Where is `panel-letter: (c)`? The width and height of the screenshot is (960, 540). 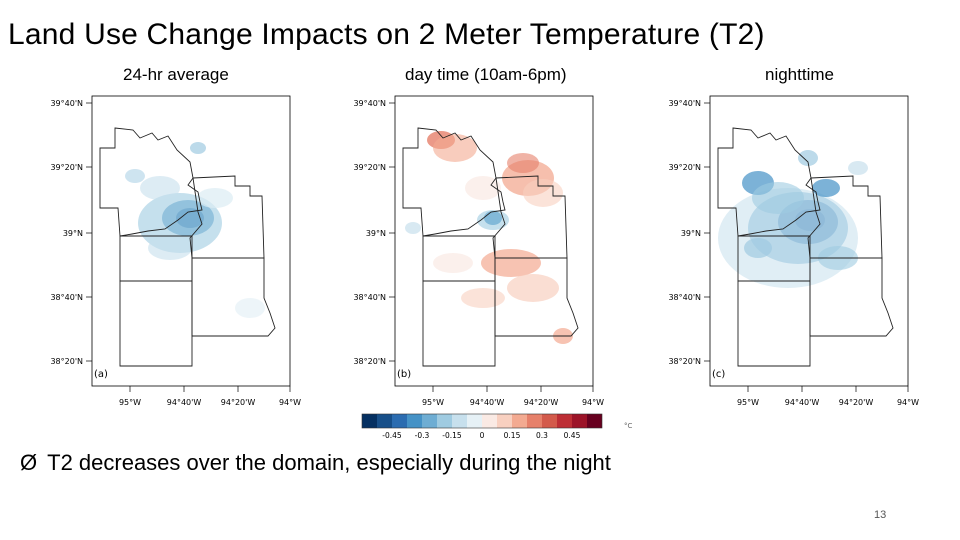
panel-letter: (c) is located at coordinates (718, 374).